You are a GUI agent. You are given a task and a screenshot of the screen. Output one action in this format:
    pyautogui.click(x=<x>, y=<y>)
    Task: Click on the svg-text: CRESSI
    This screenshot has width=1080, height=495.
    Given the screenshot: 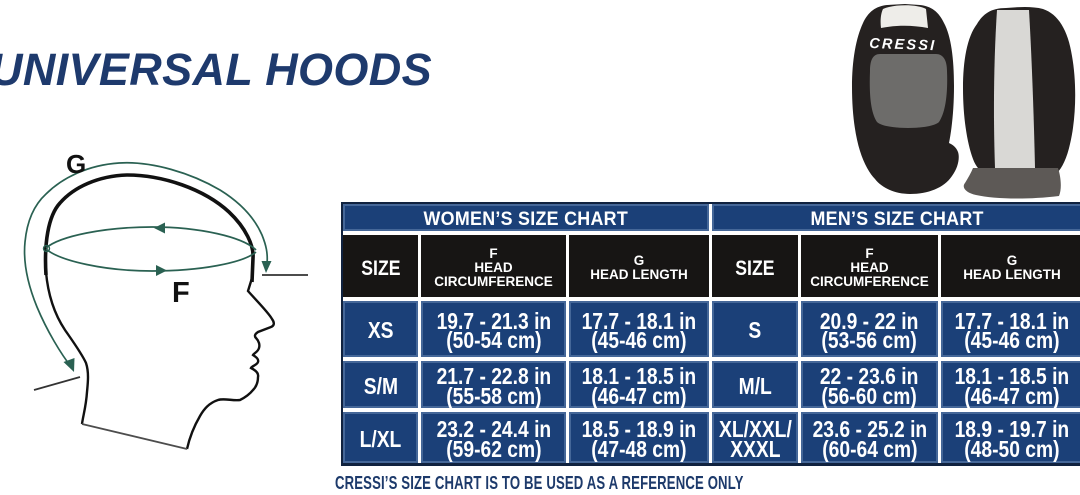 What is the action you would take?
    pyautogui.click(x=903, y=45)
    